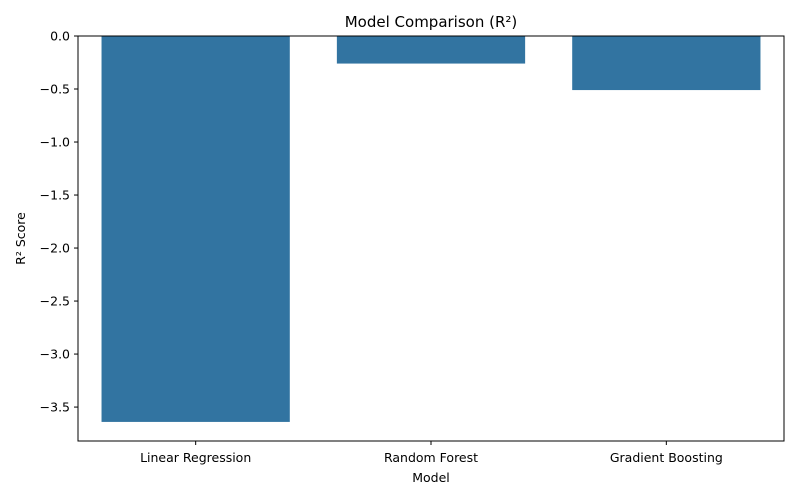 This screenshot has height=500, width=800. I want to click on chart-title: Model Comparison (R²), so click(431, 22).